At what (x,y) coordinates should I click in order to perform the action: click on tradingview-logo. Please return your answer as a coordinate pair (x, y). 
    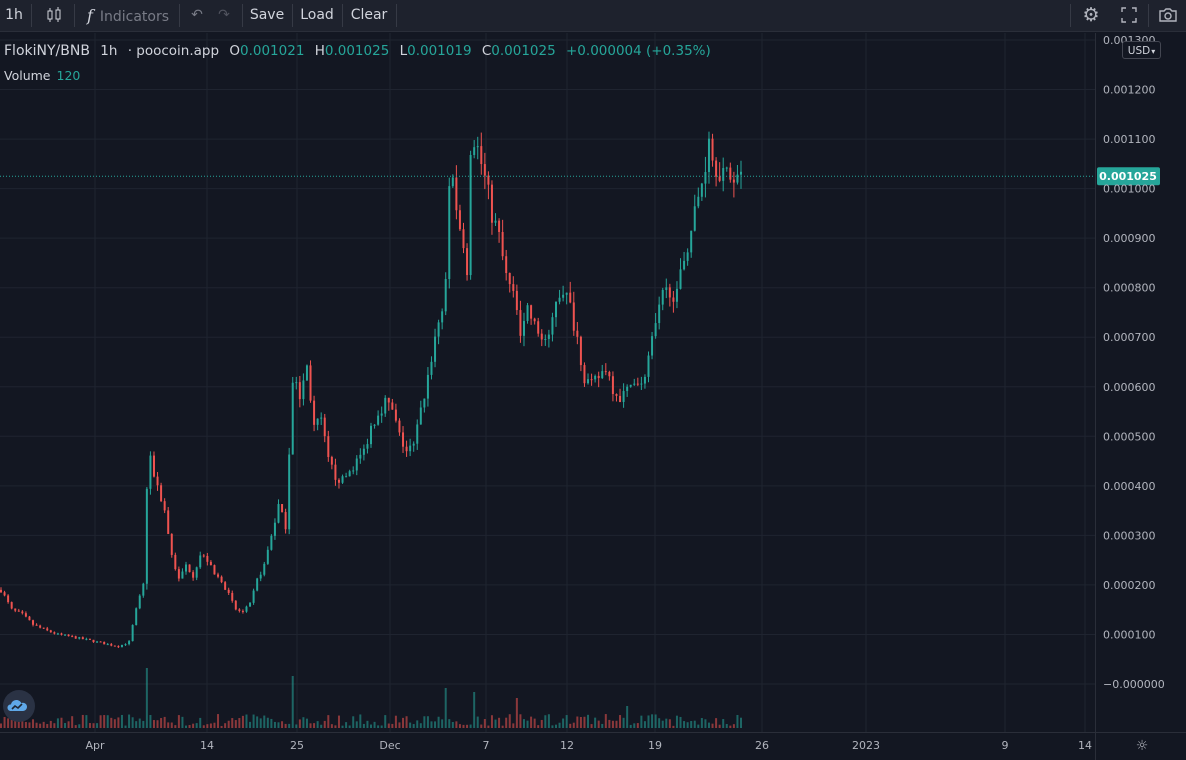
    Looking at the image, I should click on (19, 706).